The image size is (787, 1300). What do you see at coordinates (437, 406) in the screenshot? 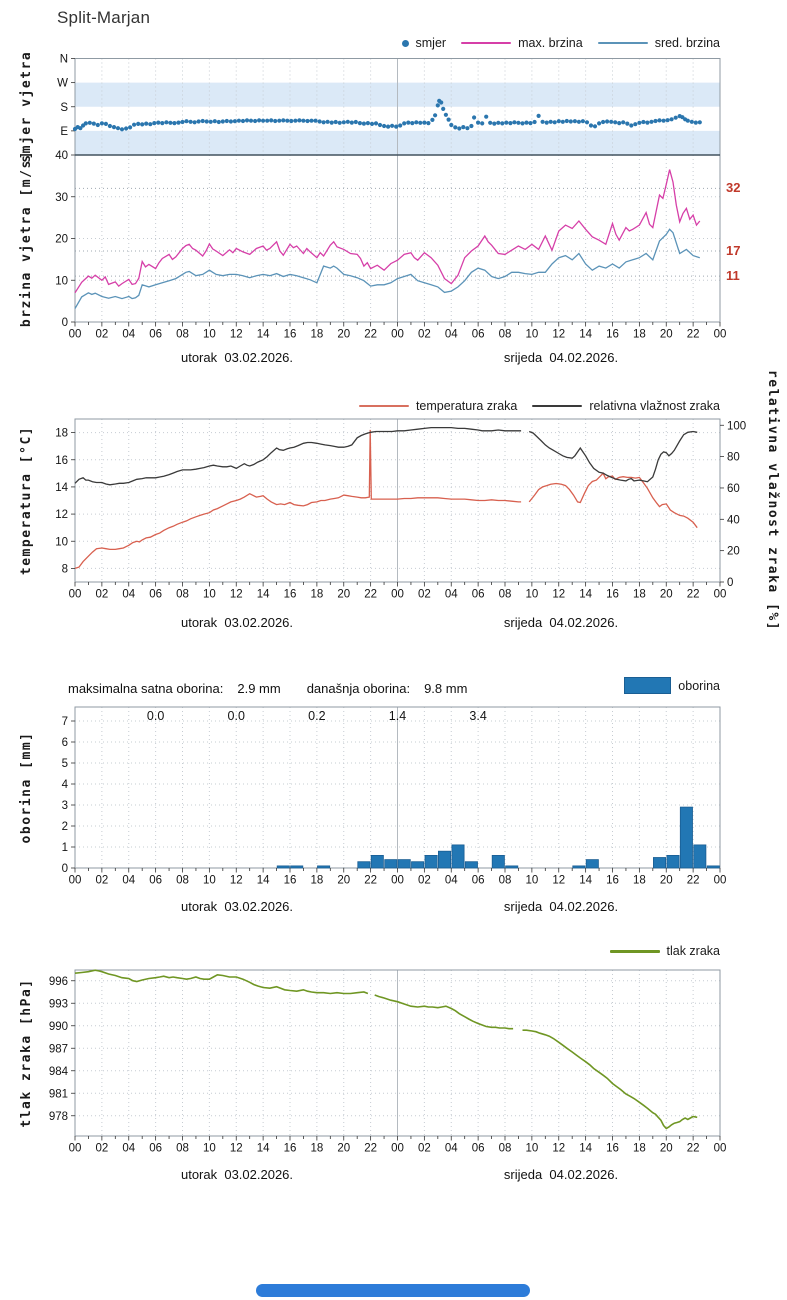
I see `legend-item-temperatura: temperatura zraka` at bounding box center [437, 406].